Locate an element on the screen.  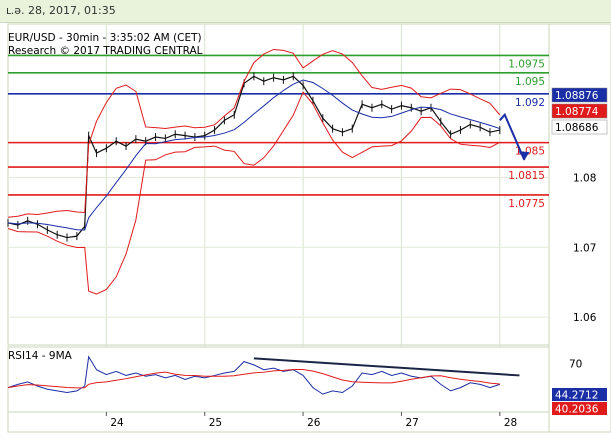
chart-subtitle: Research © 2017 TRADING CENTRAL is located at coordinates (105, 51).